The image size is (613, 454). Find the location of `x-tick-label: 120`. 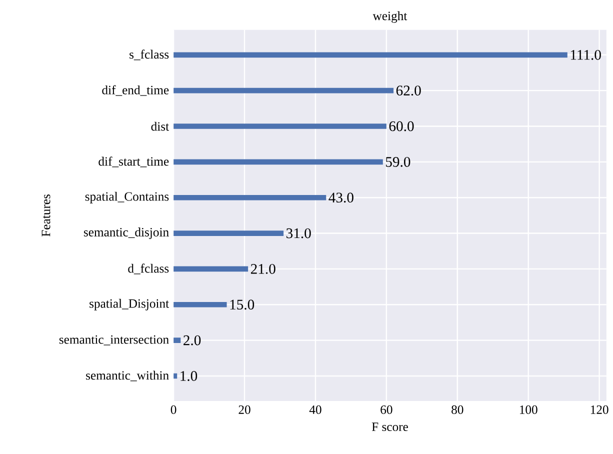

x-tick-label: 120 is located at coordinates (599, 410).